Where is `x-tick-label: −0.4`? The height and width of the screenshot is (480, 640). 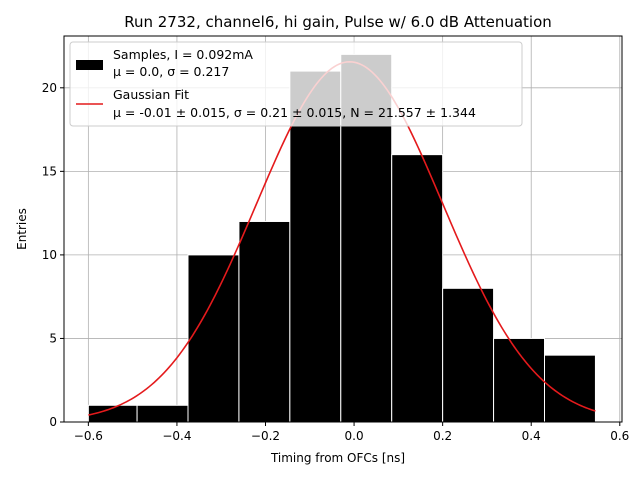
x-tick-label: −0.4 is located at coordinates (176, 436).